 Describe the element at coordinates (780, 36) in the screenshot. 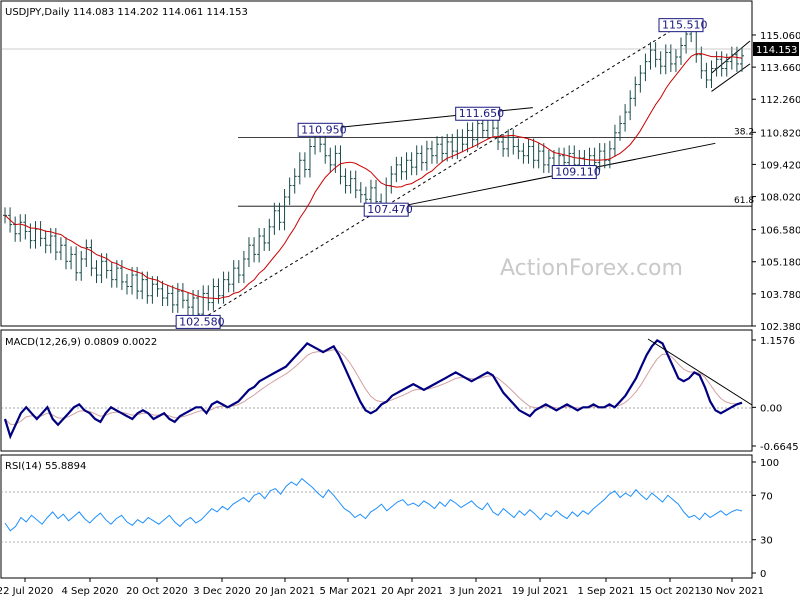

I see `price-tick-label: 115.060` at that location.